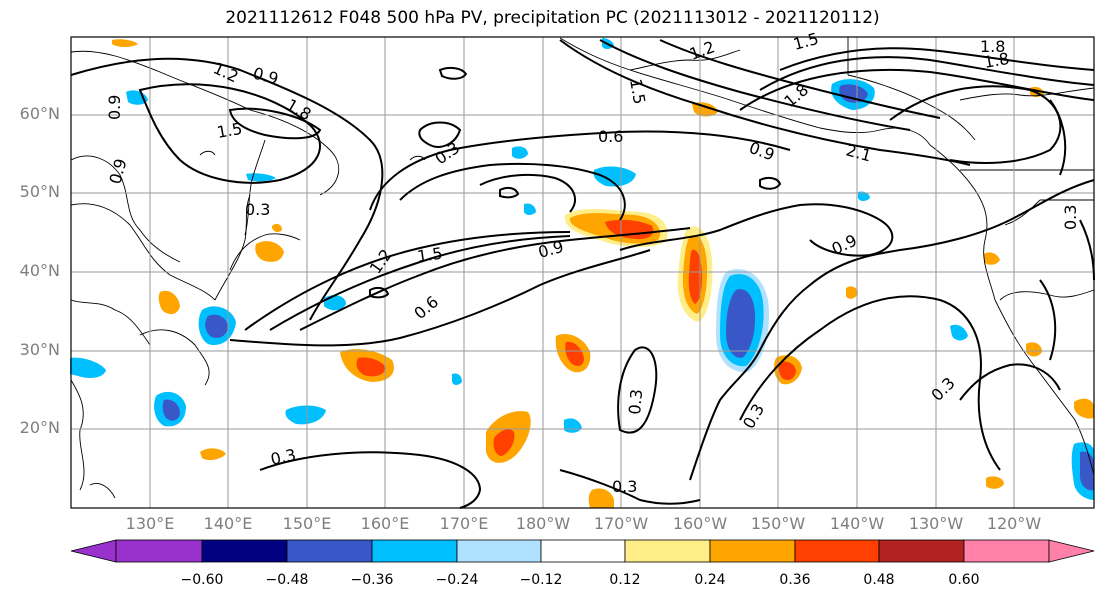 This screenshot has width=1105, height=601. What do you see at coordinates (710, 580) in the screenshot?
I see `colorbar-tick-label: 0.24` at bounding box center [710, 580].